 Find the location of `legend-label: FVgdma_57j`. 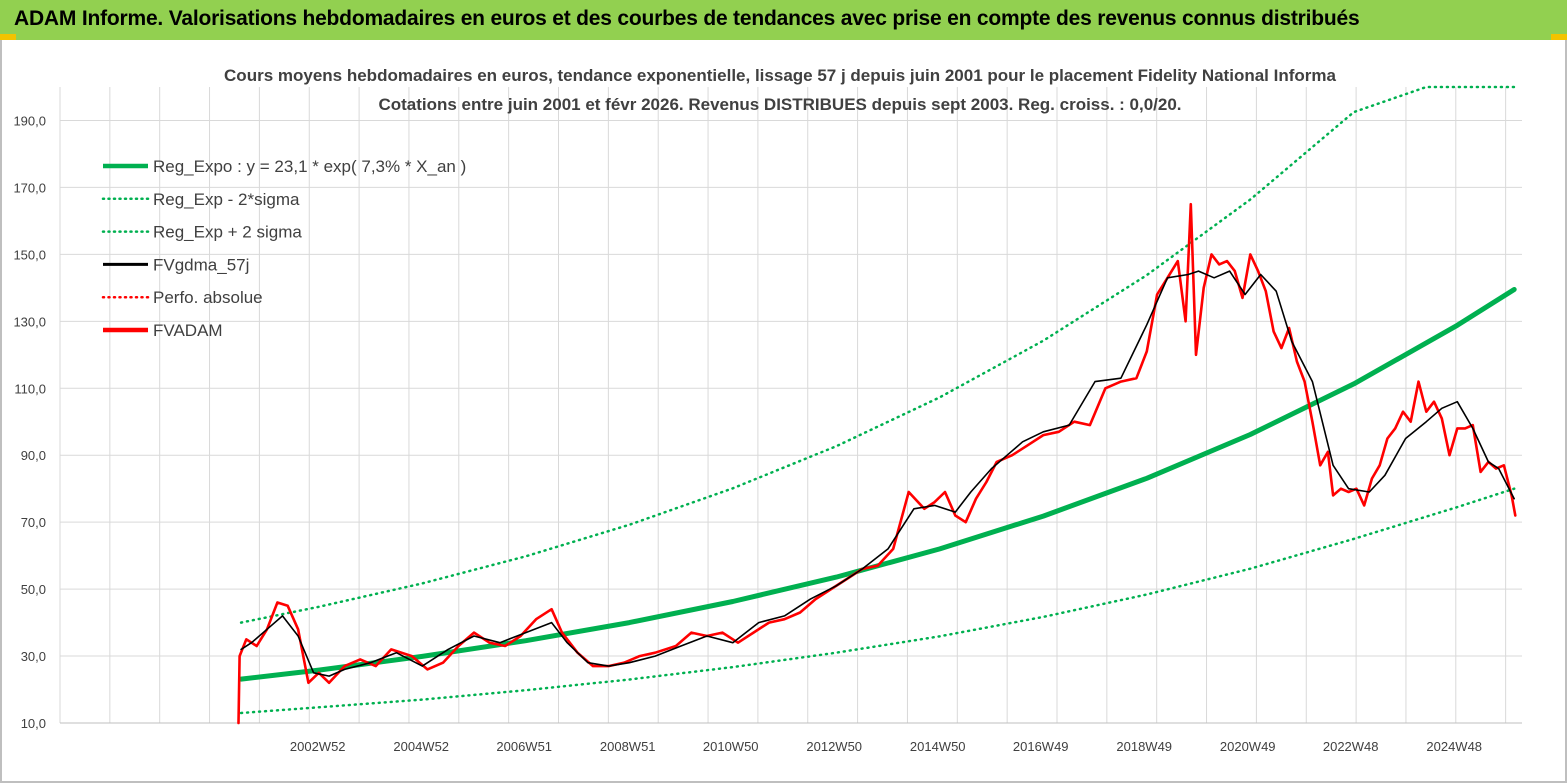

legend-label: FVgdma_57j is located at coordinates (201, 264).